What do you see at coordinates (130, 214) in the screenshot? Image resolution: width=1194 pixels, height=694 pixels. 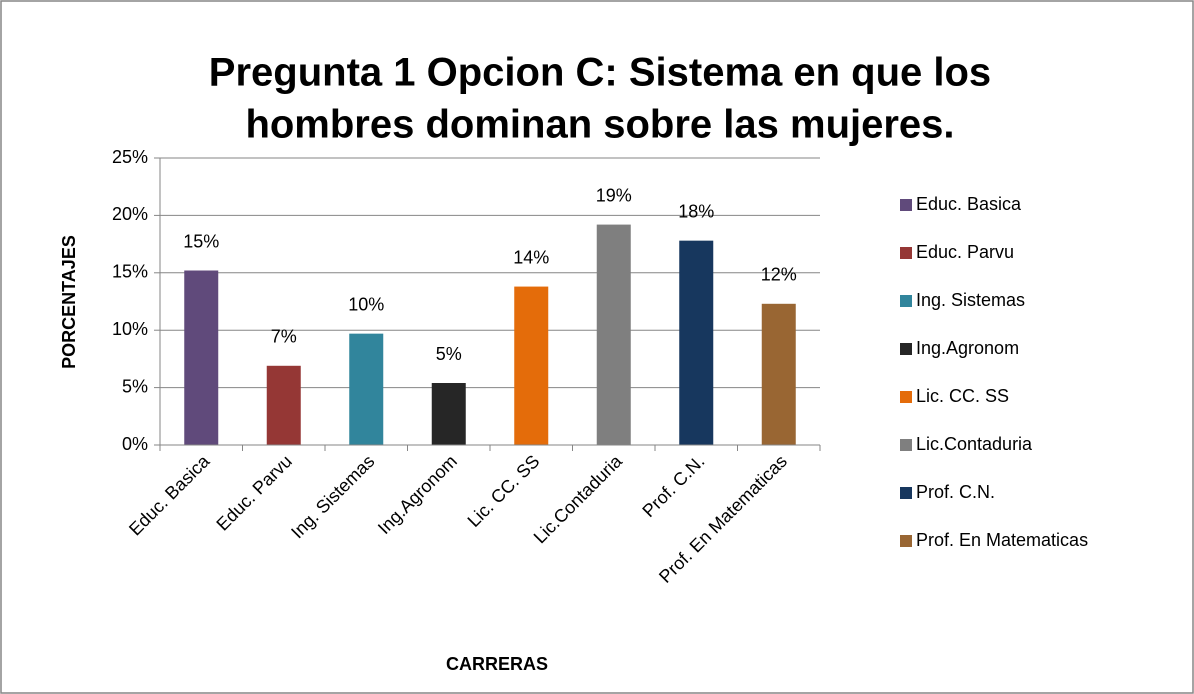 I see `y-tick-label: 20%` at bounding box center [130, 214].